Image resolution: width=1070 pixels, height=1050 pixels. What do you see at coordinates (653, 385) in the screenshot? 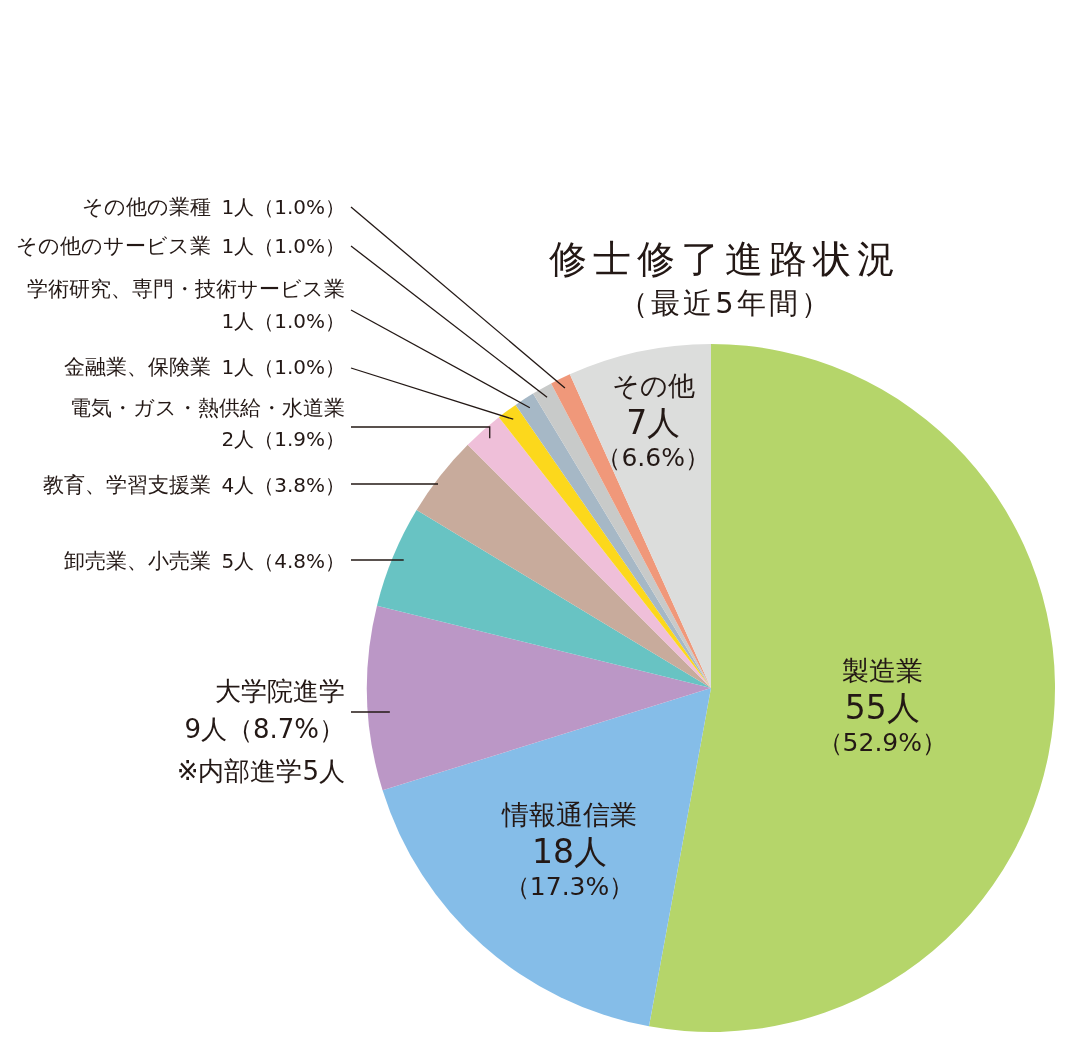
I see `slice-label: その他` at bounding box center [653, 385].